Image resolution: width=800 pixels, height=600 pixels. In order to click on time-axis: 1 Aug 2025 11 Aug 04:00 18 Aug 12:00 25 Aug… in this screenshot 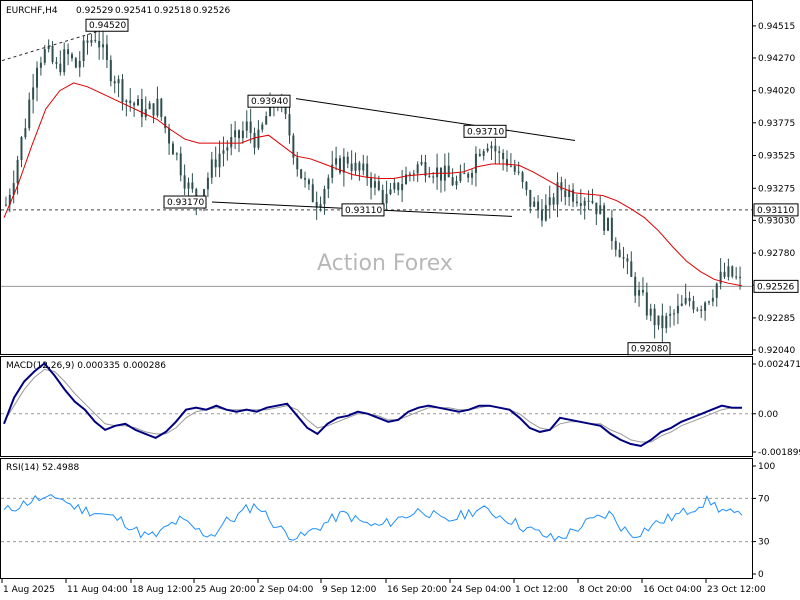, I will do `click(383, 586)`.